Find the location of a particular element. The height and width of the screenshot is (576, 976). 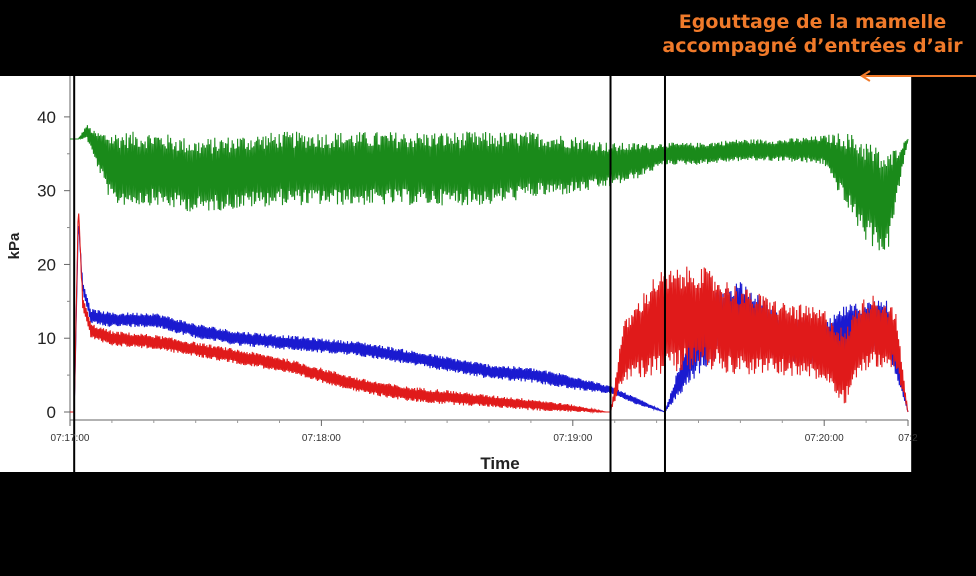

annotation-arrow-head-left is located at coordinates (865, 76).